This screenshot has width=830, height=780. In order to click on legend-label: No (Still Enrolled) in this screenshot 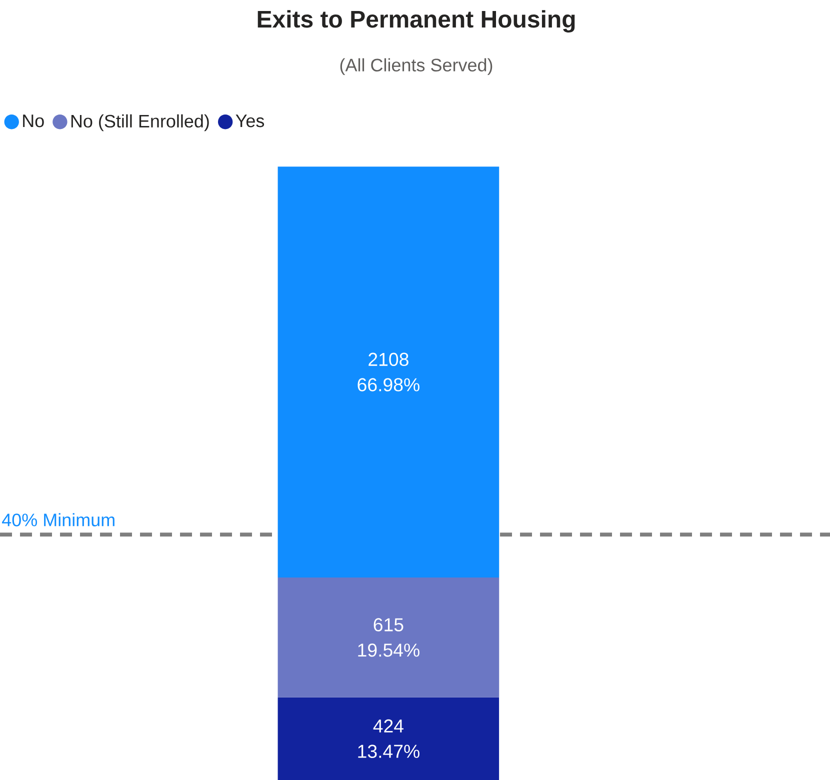, I will do `click(140, 123)`.